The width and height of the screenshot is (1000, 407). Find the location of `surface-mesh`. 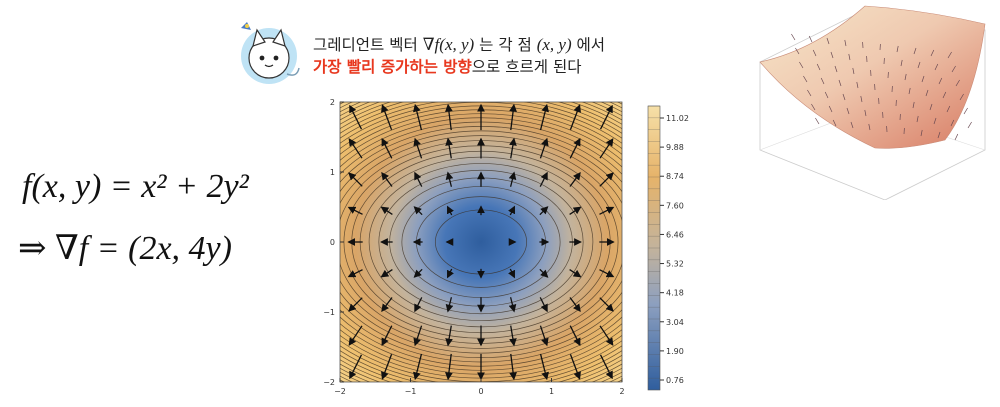

surface-mesh is located at coordinates (872, 77).